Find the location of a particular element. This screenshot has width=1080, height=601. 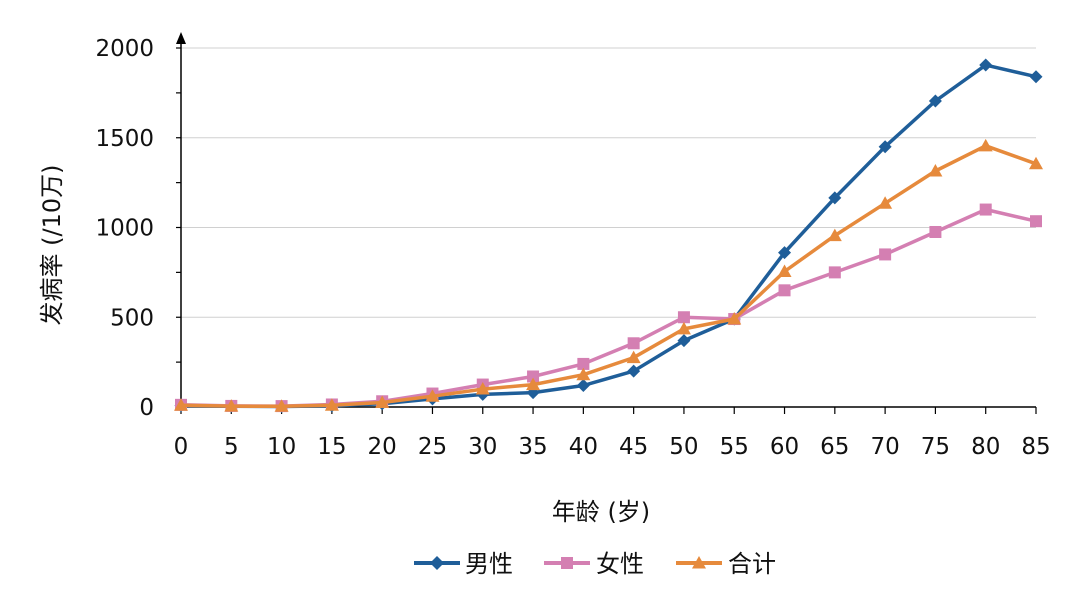

point-s2-x20 is located at coordinates (382, 402).